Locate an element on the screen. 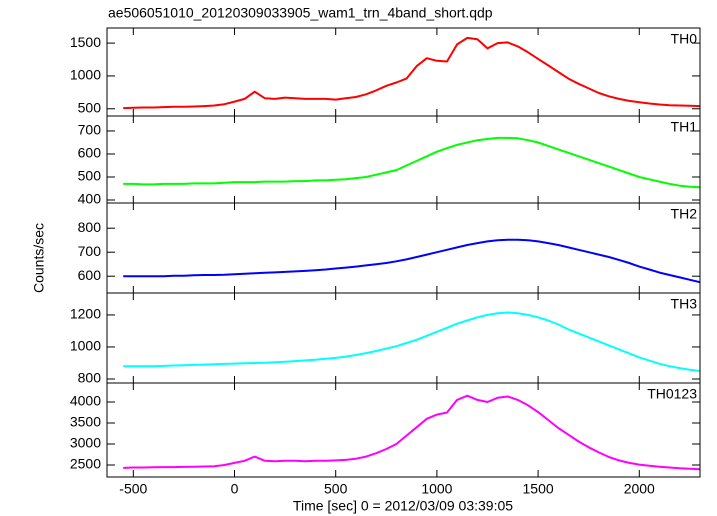 This screenshot has width=717, height=516. y-tick-label: 3500 is located at coordinates (85, 422).